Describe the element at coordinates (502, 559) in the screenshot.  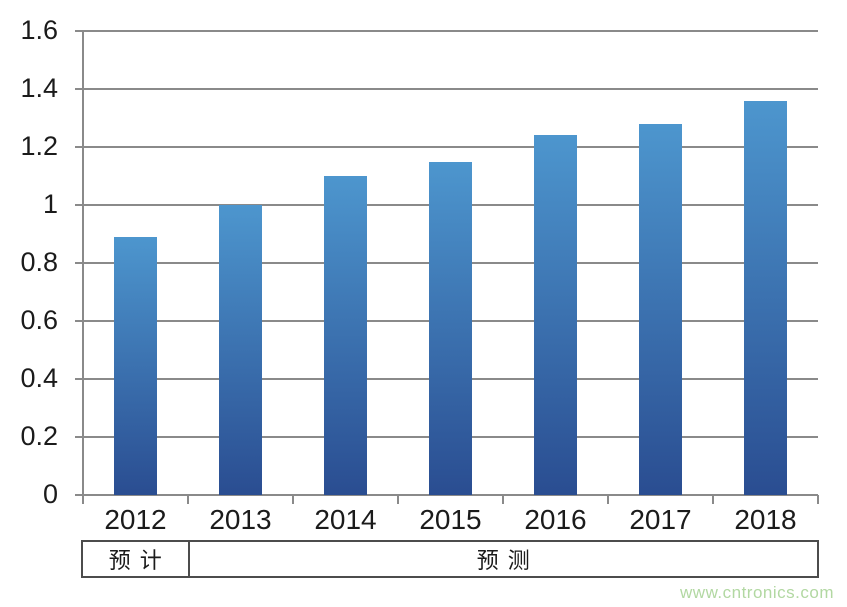
I see `annotation-cell: 预测` at that location.